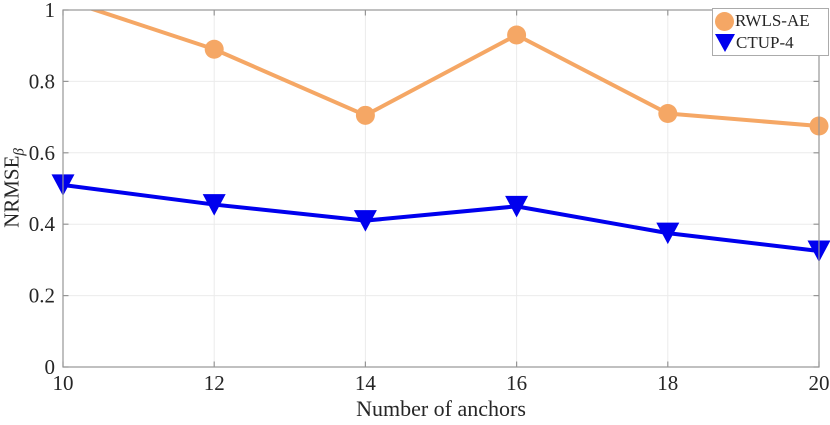  I want to click on x-tick-label: 20, so click(819, 383).